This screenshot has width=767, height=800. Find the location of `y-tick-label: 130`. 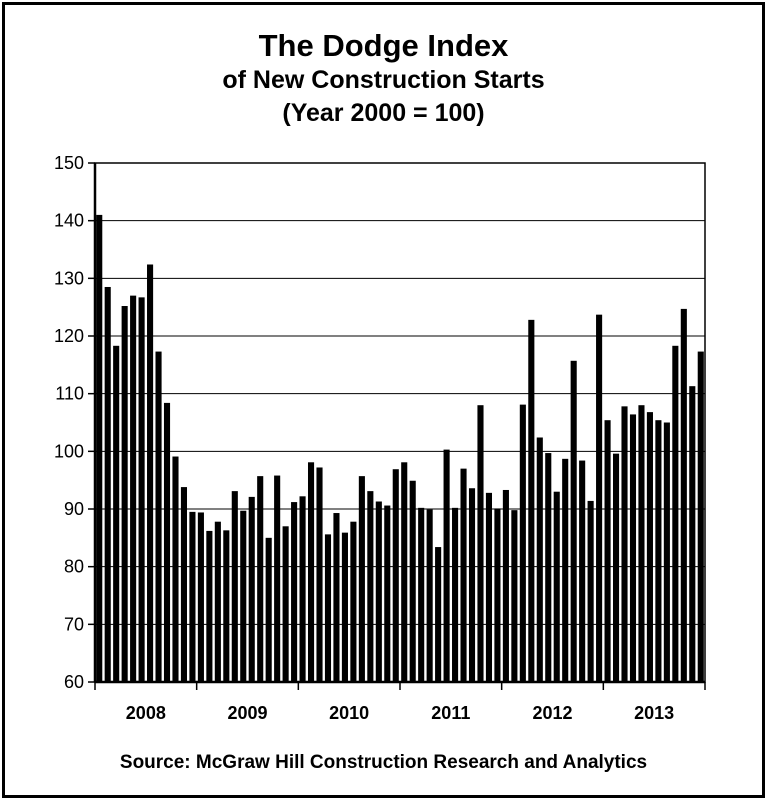

y-tick-label: 130 is located at coordinates (69, 278).